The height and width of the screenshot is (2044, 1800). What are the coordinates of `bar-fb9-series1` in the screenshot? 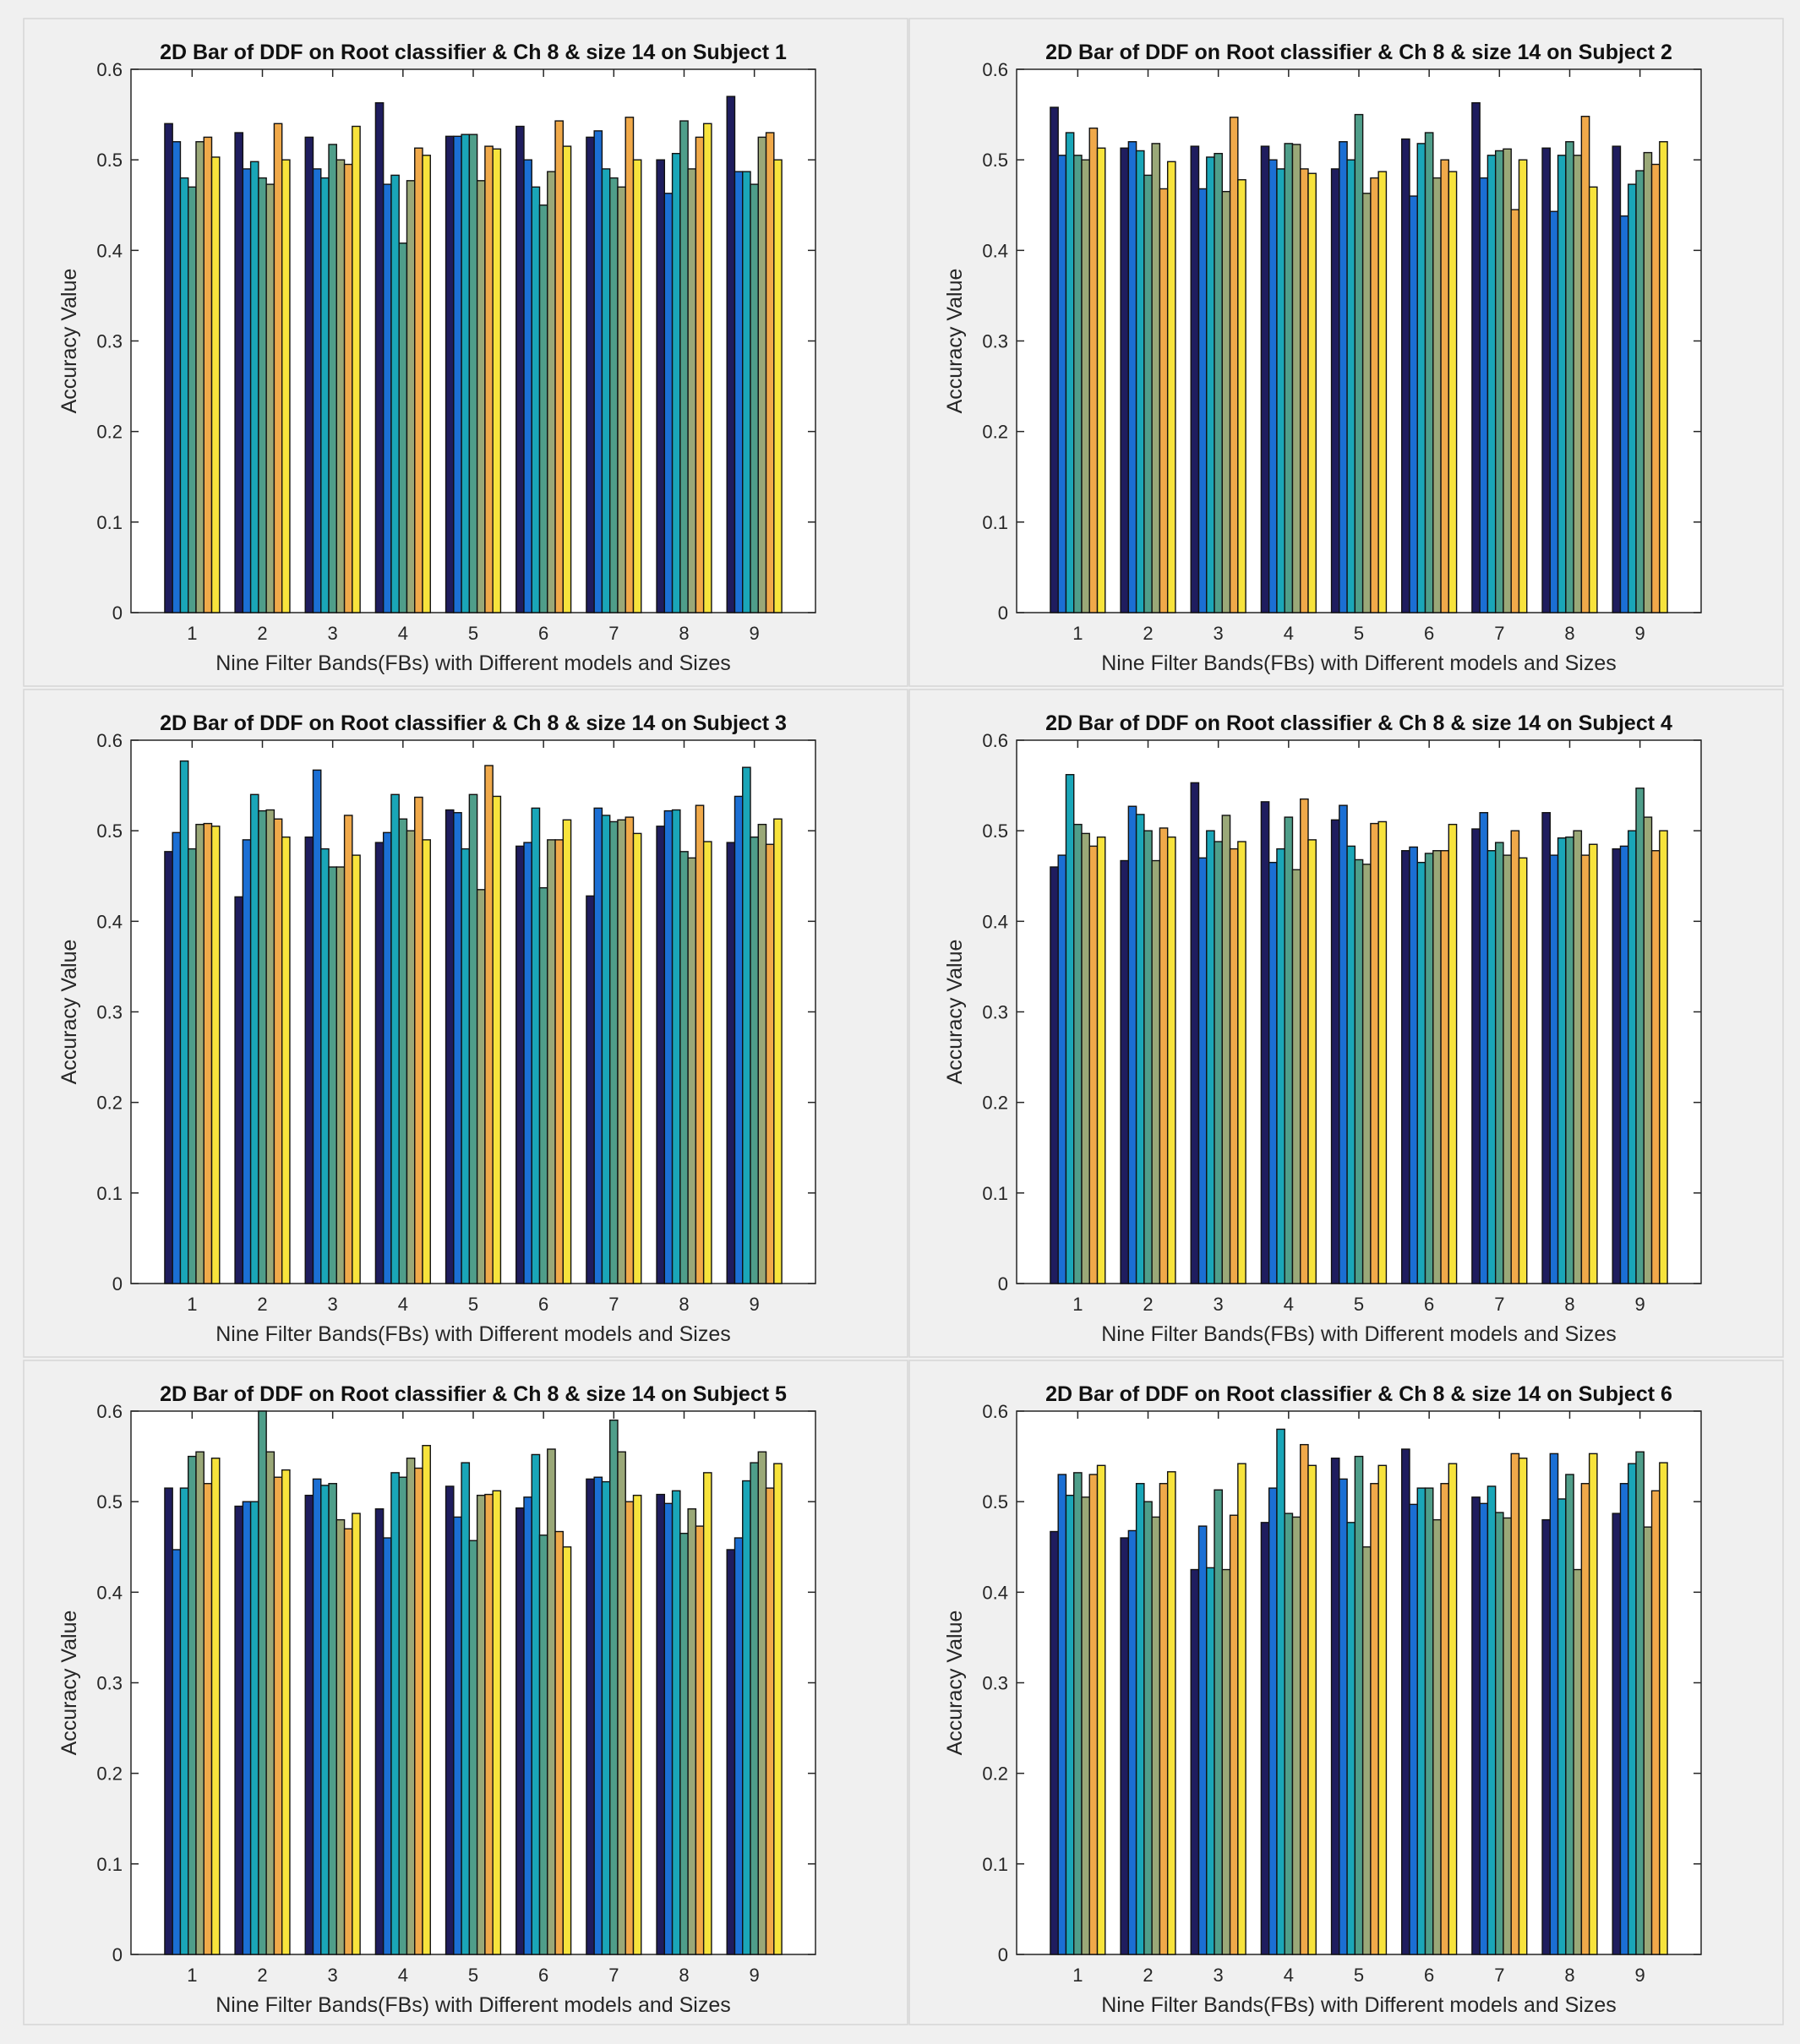 It's located at (1617, 1734).